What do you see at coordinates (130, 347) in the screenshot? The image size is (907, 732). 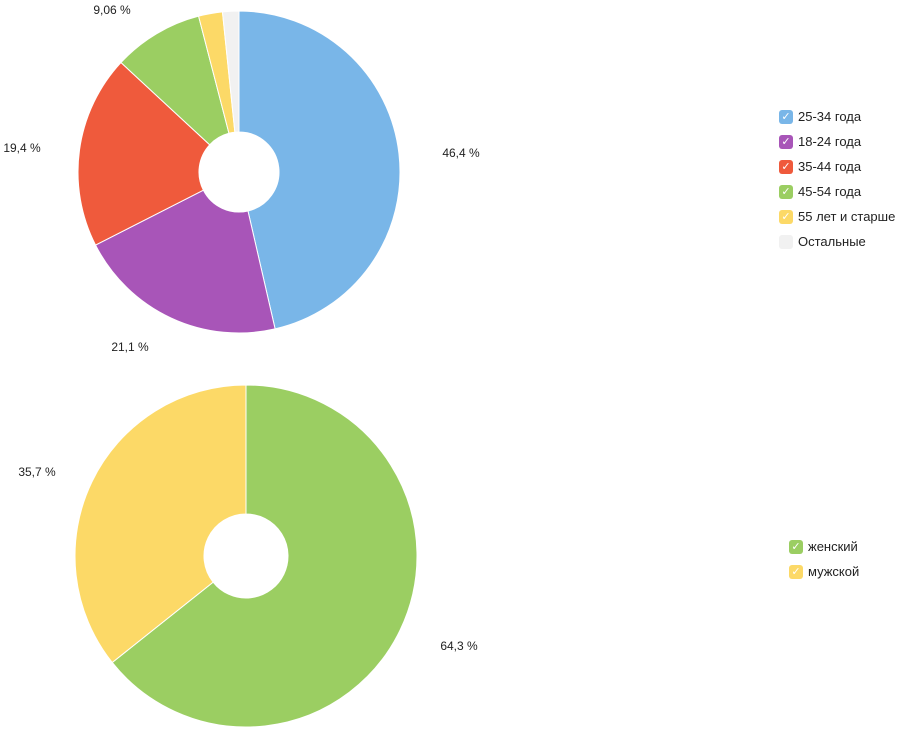 I see `age-value-label-18-24-года: 21,1 %` at bounding box center [130, 347].